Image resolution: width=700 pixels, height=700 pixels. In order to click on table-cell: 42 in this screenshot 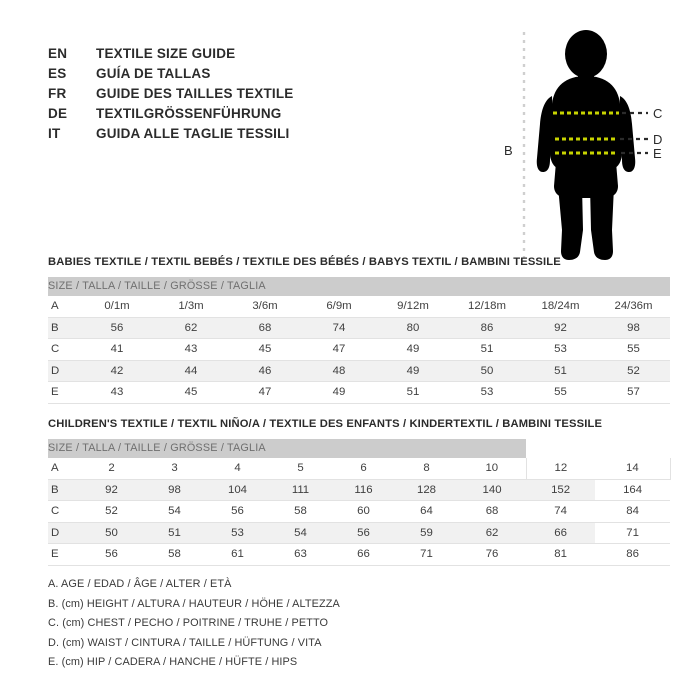, I will do `click(117, 371)`.